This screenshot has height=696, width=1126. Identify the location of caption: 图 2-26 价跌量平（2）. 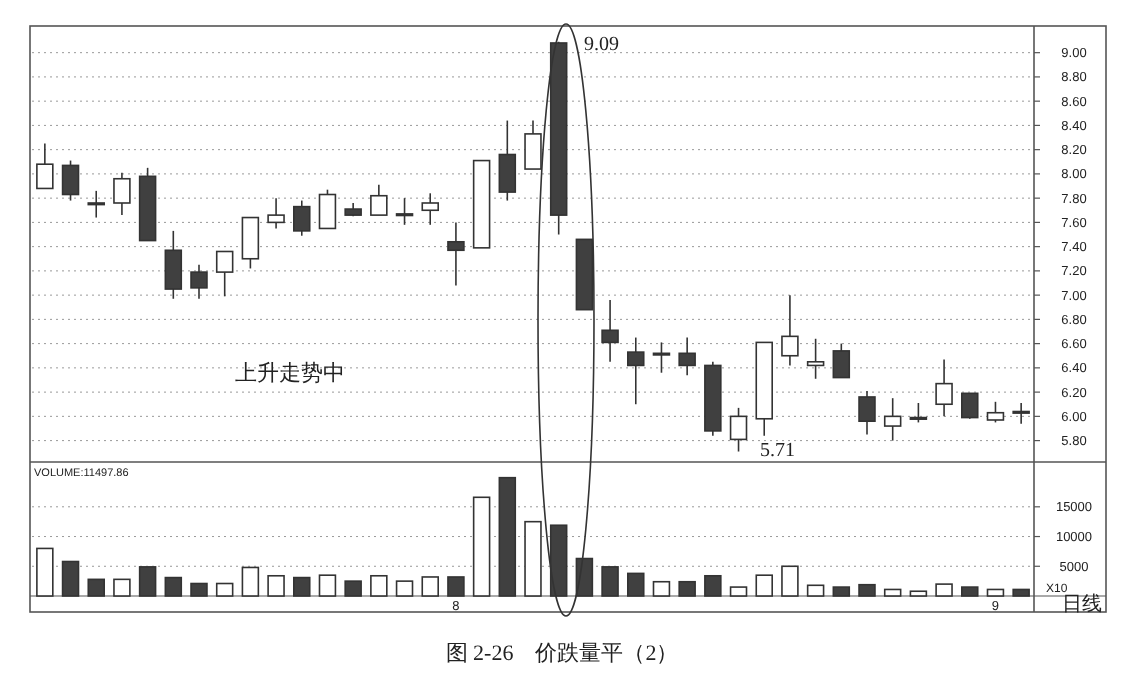
(562, 654).